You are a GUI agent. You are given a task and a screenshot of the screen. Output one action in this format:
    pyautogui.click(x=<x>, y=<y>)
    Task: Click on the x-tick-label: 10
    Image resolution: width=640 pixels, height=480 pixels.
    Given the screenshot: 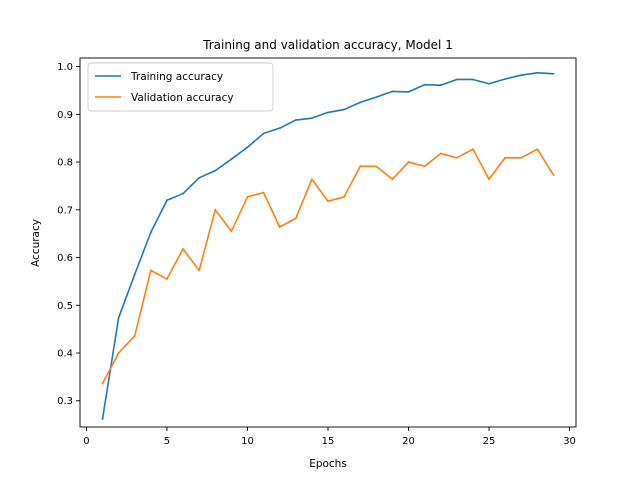 What is the action you would take?
    pyautogui.click(x=247, y=441)
    